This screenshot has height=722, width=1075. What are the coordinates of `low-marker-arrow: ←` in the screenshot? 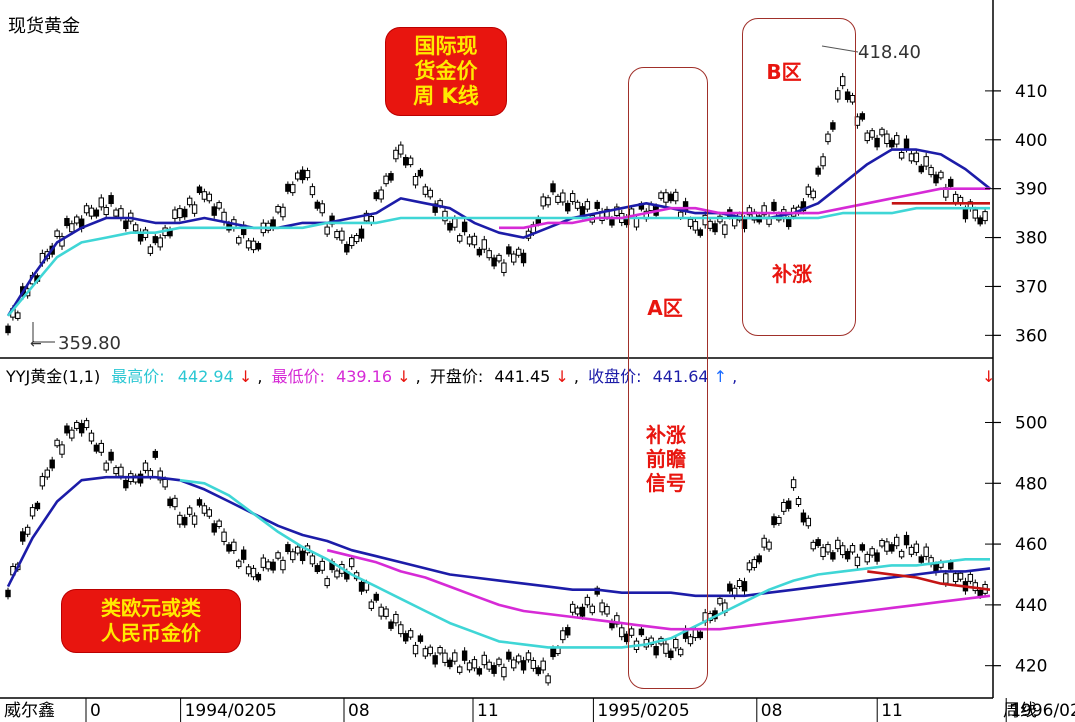 It's located at (36, 344).